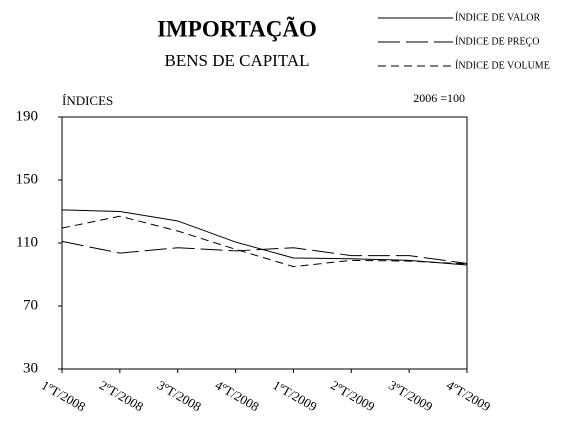  I want to click on x-tick-label: 4ºT/2008, so click(237, 395).